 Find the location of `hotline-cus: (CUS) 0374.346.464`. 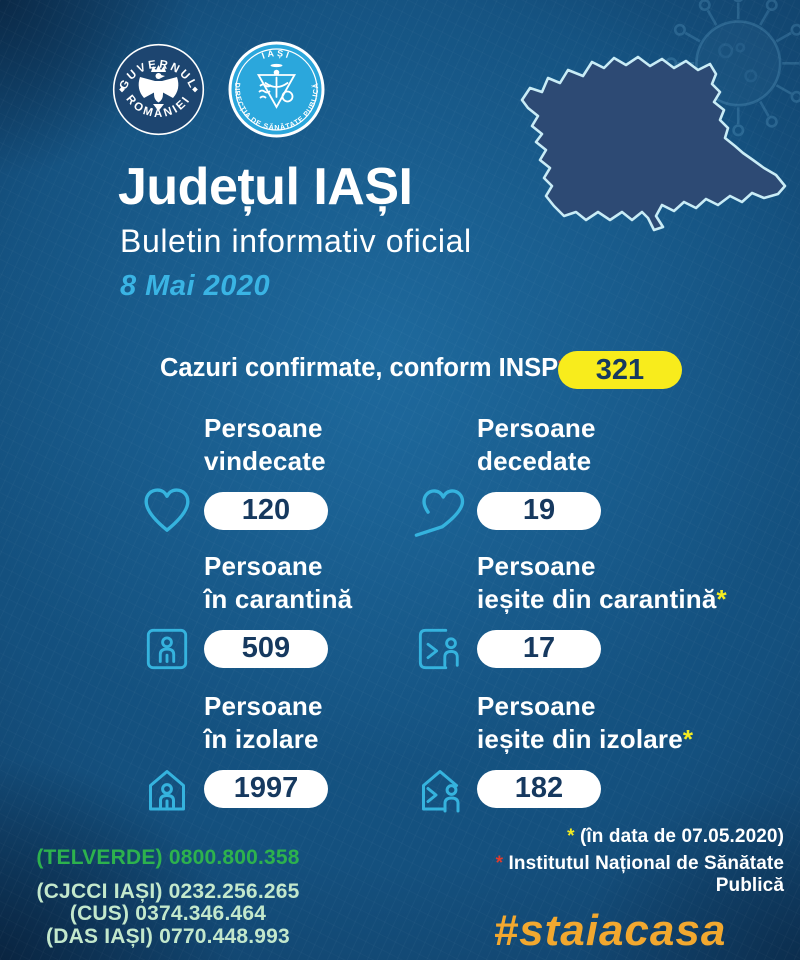

hotline-cus: (CUS) 0374.346.464 is located at coordinates (168, 914).